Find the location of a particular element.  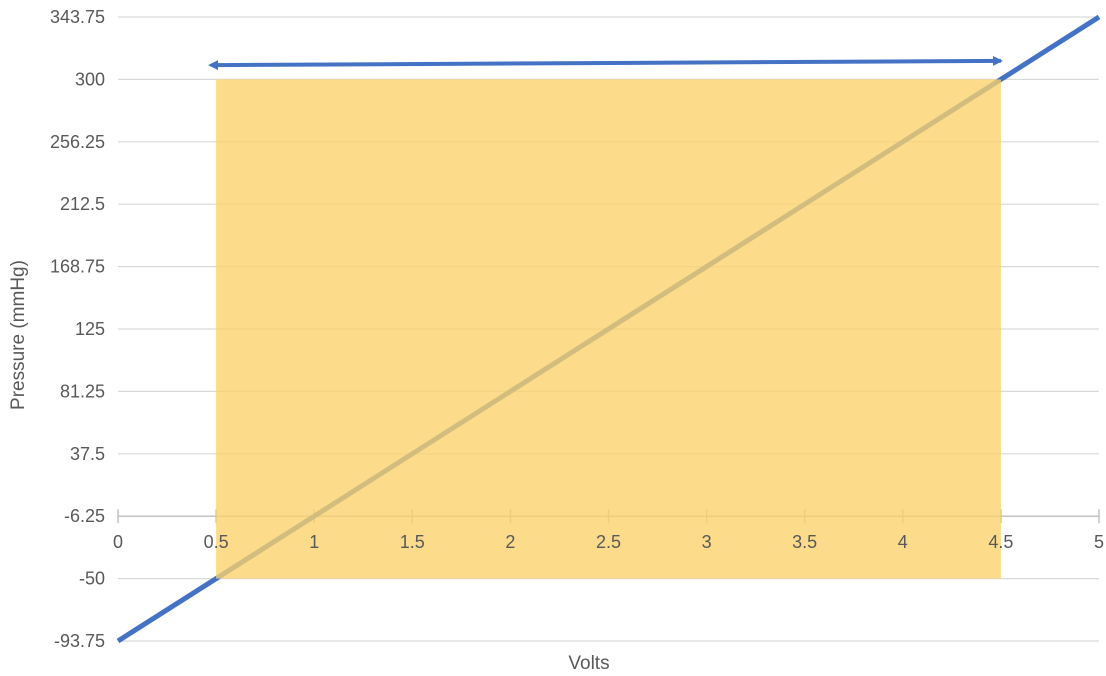

y-tick-label: 256.25 is located at coordinates (77, 142).